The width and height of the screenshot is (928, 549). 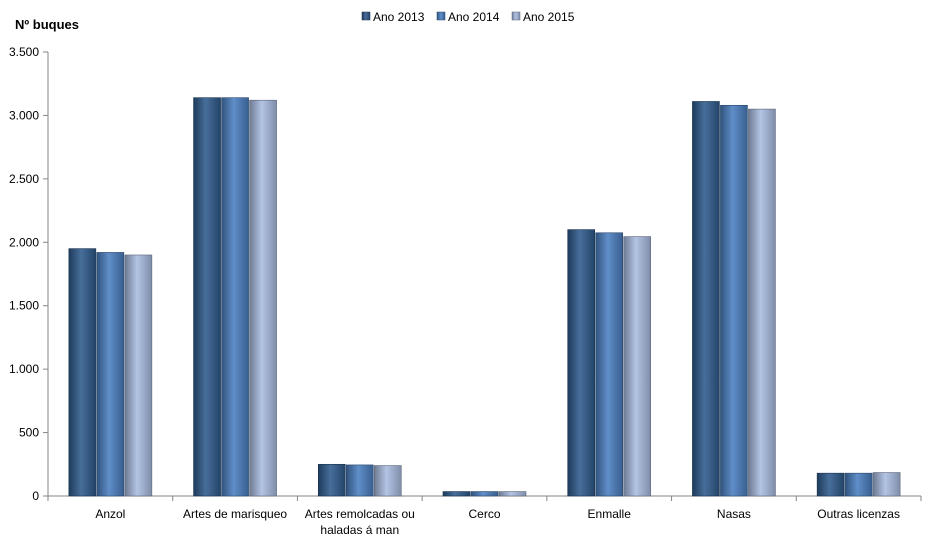 I want to click on legend-item: Ano 2013, so click(x=393, y=17).